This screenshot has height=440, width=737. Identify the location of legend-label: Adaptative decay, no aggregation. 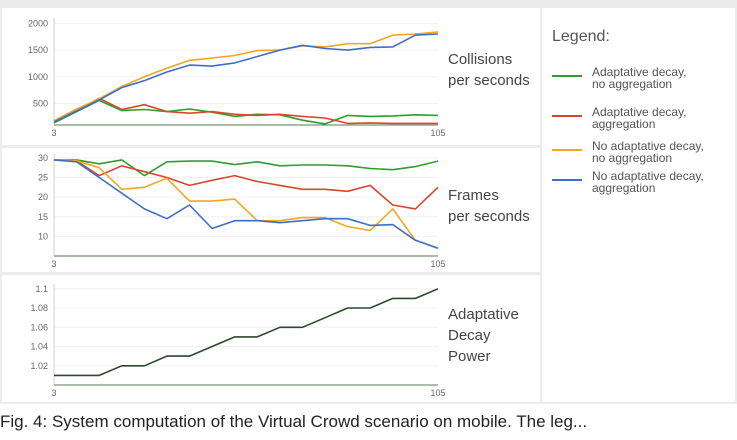
(664, 78).